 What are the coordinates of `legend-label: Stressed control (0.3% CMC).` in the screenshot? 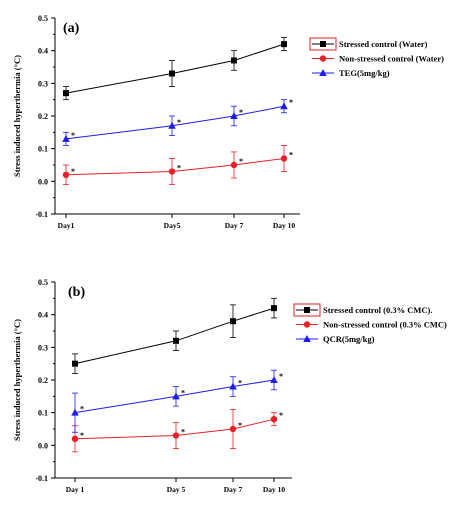 It's located at (377, 310).